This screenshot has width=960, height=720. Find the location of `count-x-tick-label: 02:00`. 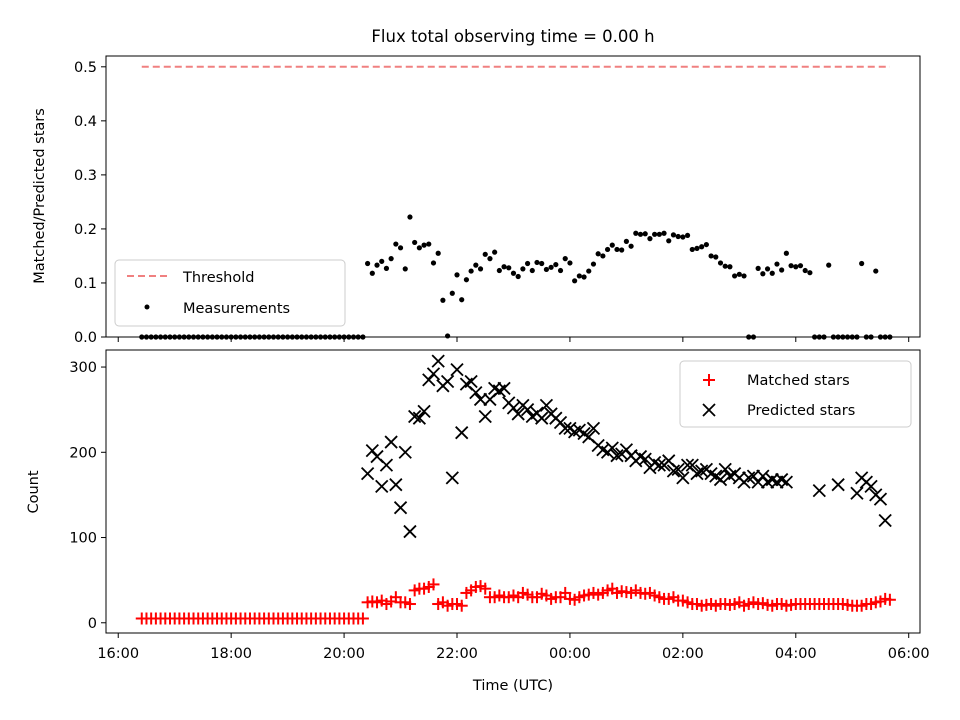

count-x-tick-label: 02:00 is located at coordinates (683, 654).